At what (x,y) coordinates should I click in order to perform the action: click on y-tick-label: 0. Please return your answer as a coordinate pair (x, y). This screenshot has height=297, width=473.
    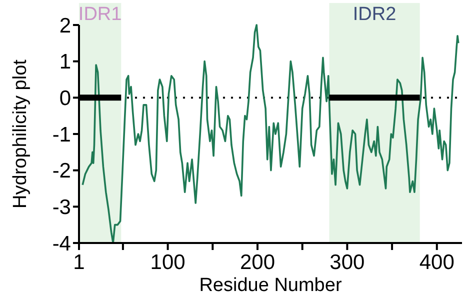
    Looking at the image, I should click on (65, 98).